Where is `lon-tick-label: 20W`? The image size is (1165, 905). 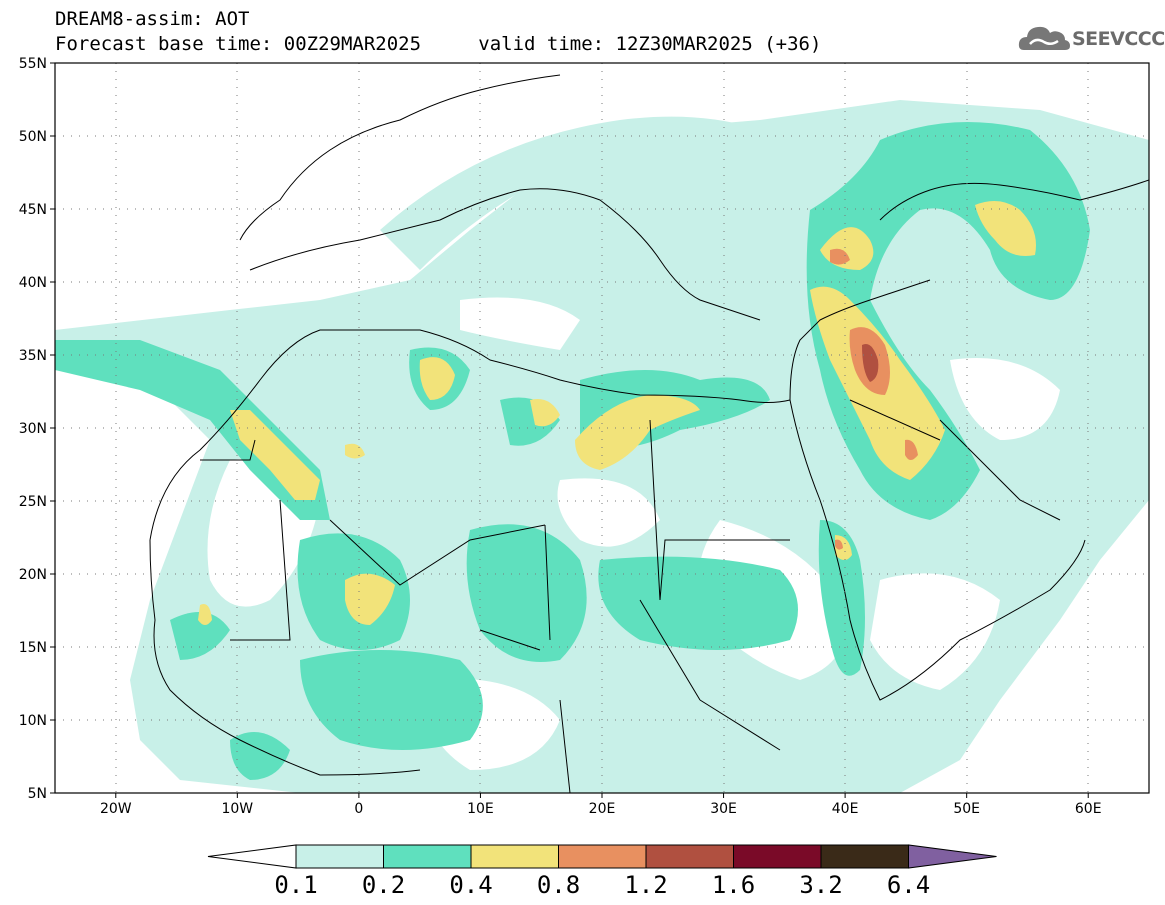
lon-tick-label: 20W is located at coordinates (116, 809).